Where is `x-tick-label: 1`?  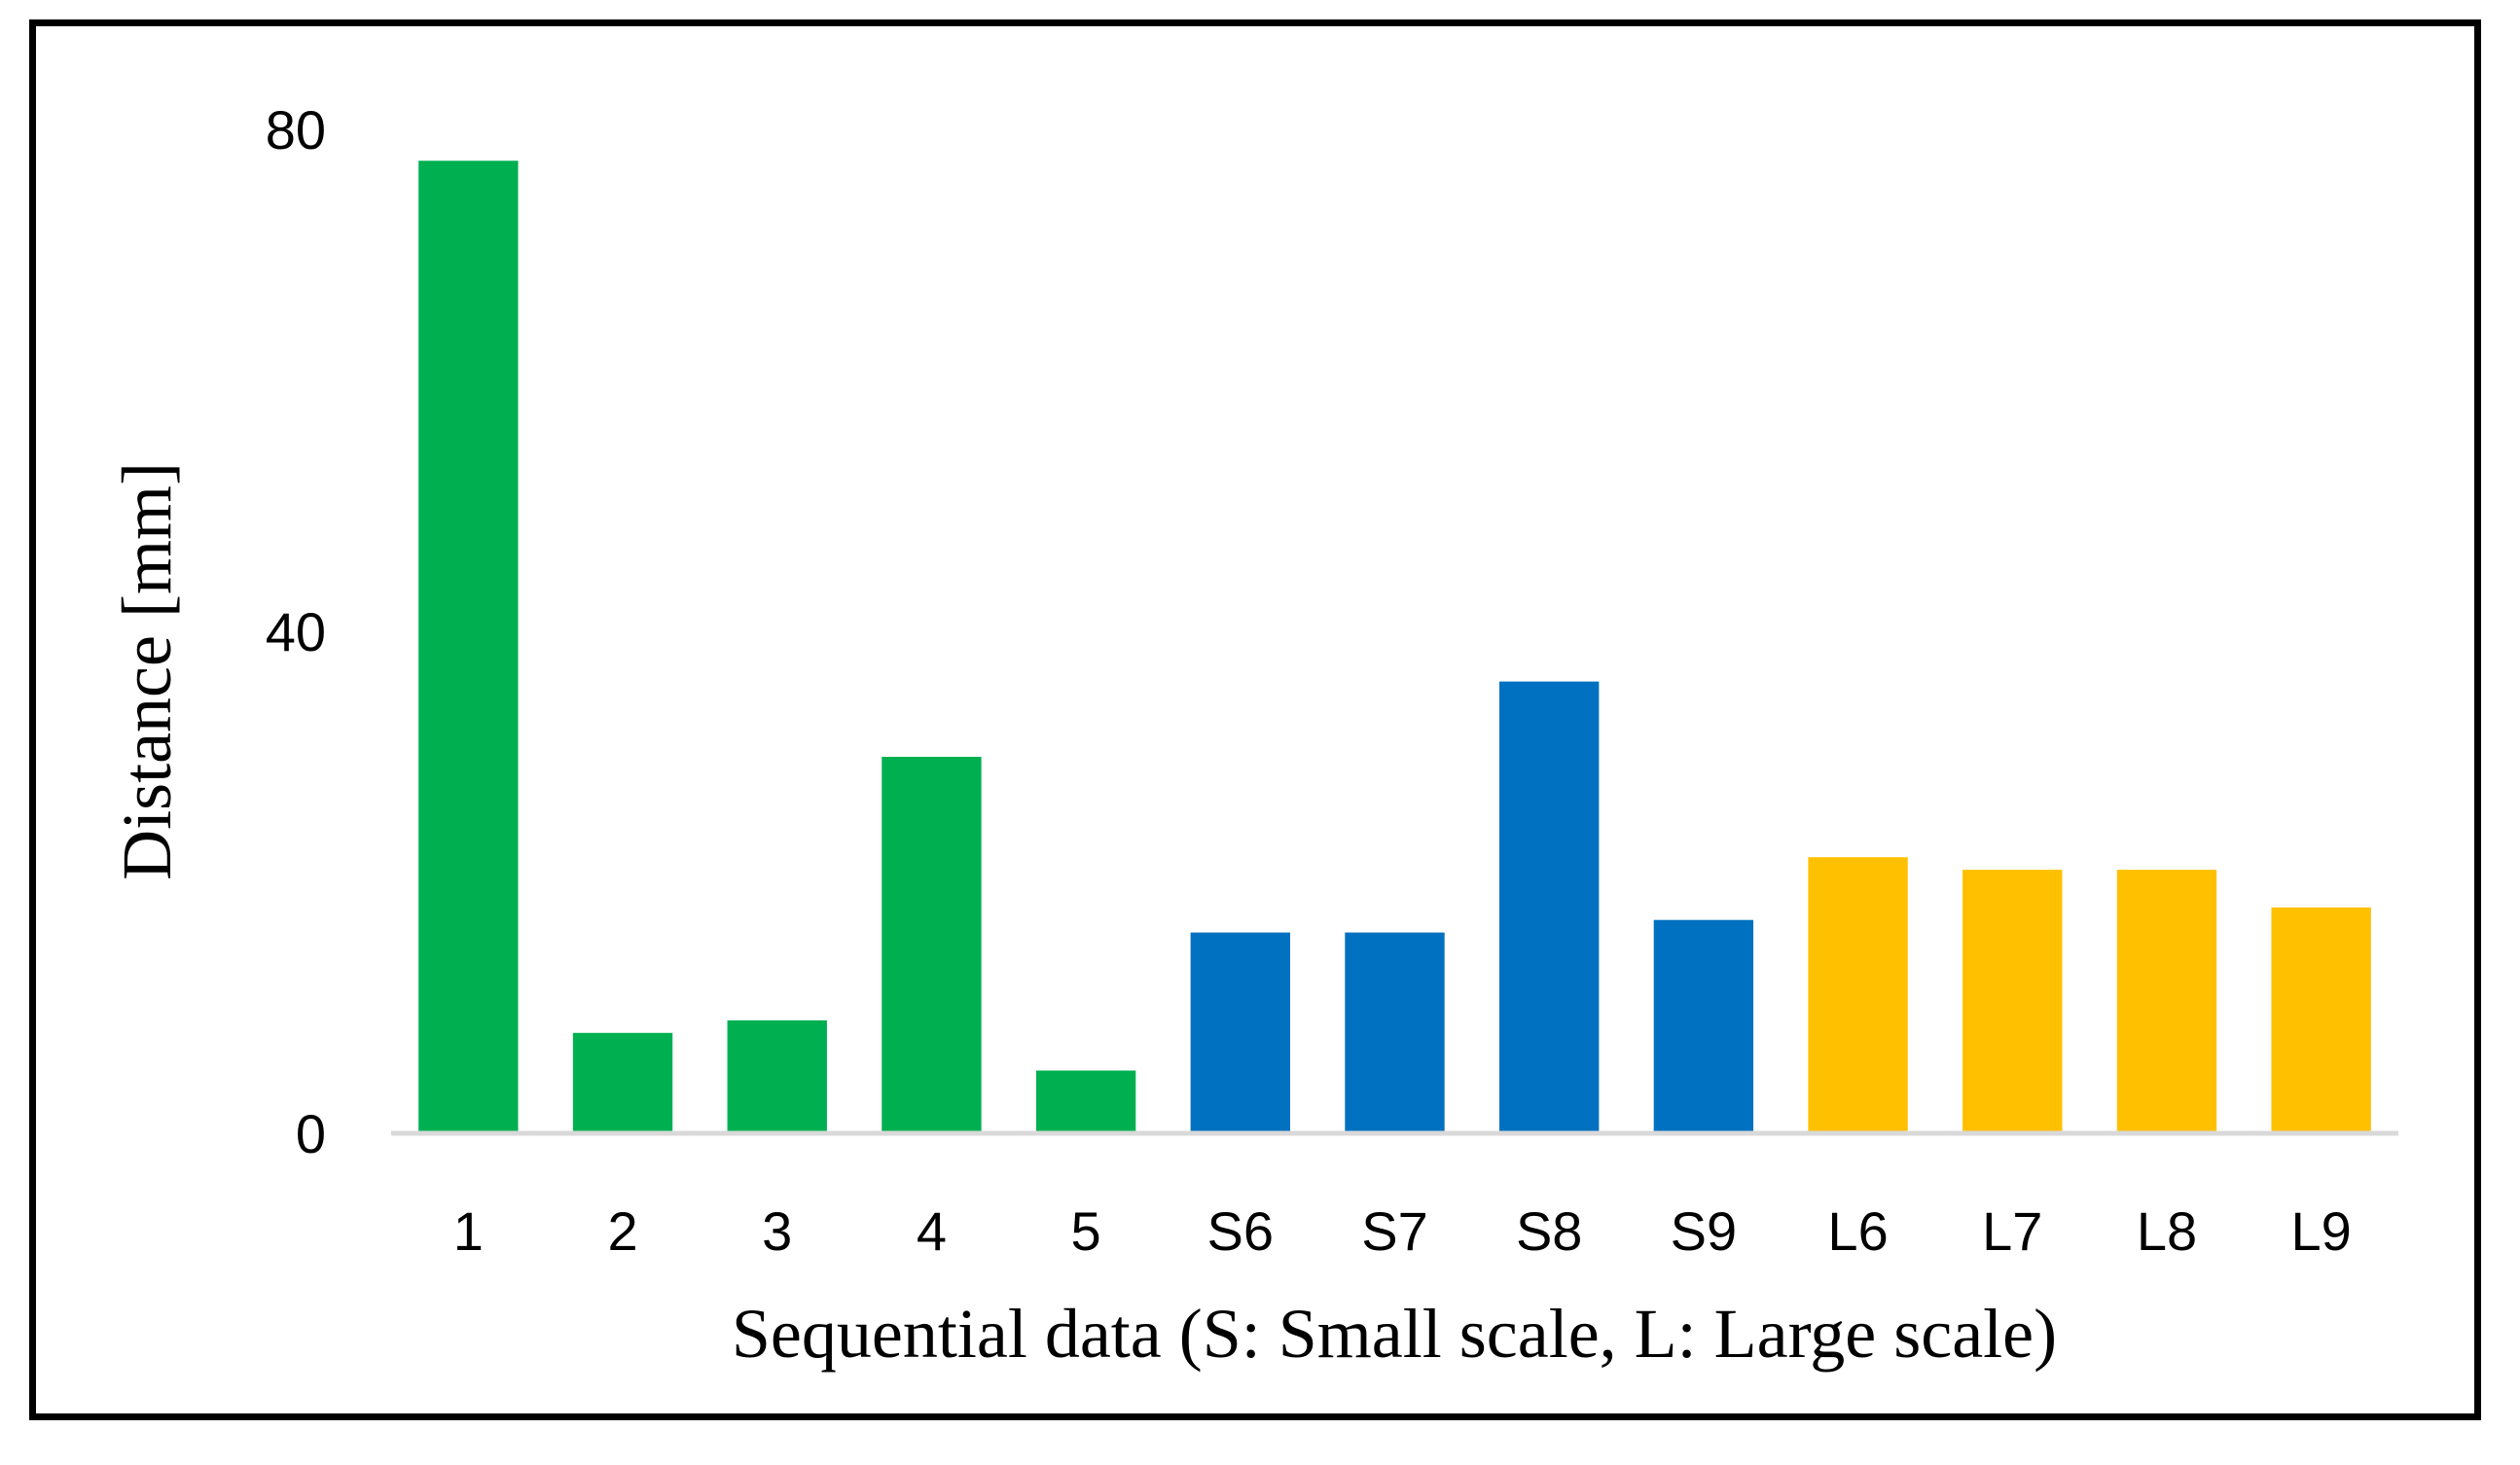
x-tick-label: 1 is located at coordinates (468, 1231).